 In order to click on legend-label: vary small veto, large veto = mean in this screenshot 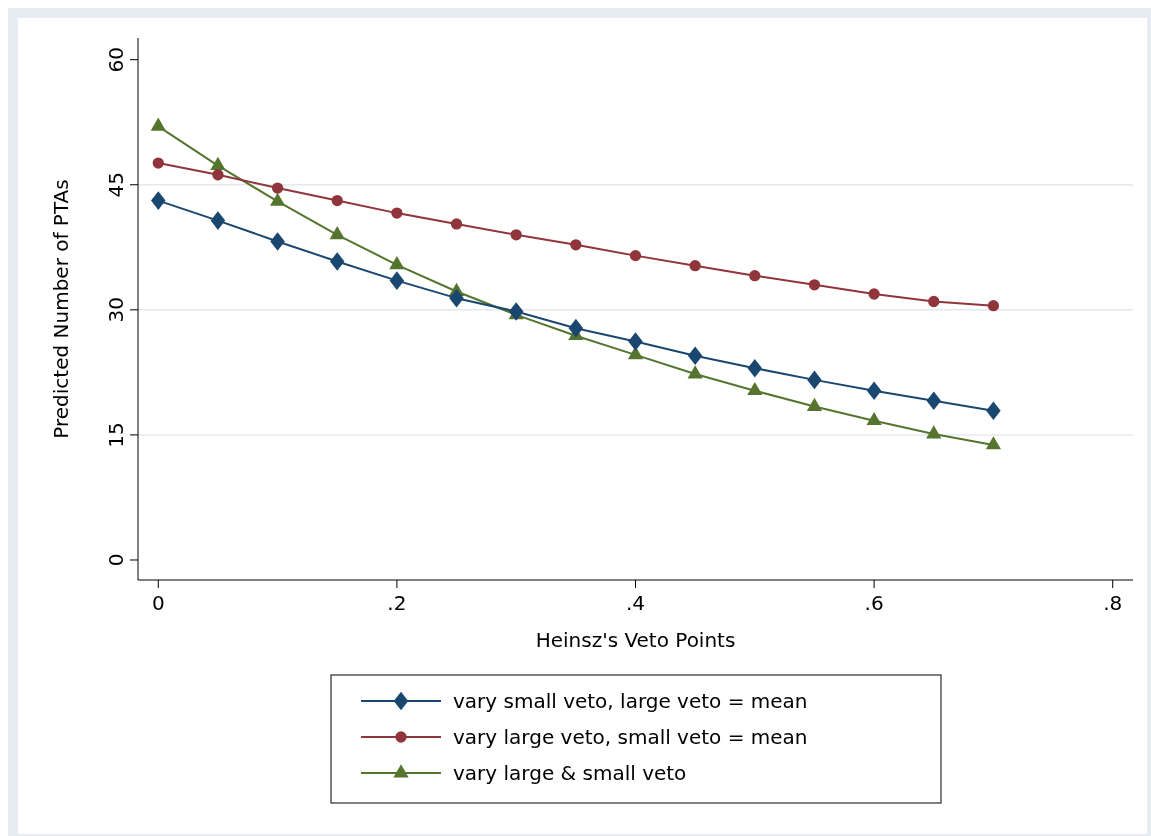, I will do `click(630, 701)`.